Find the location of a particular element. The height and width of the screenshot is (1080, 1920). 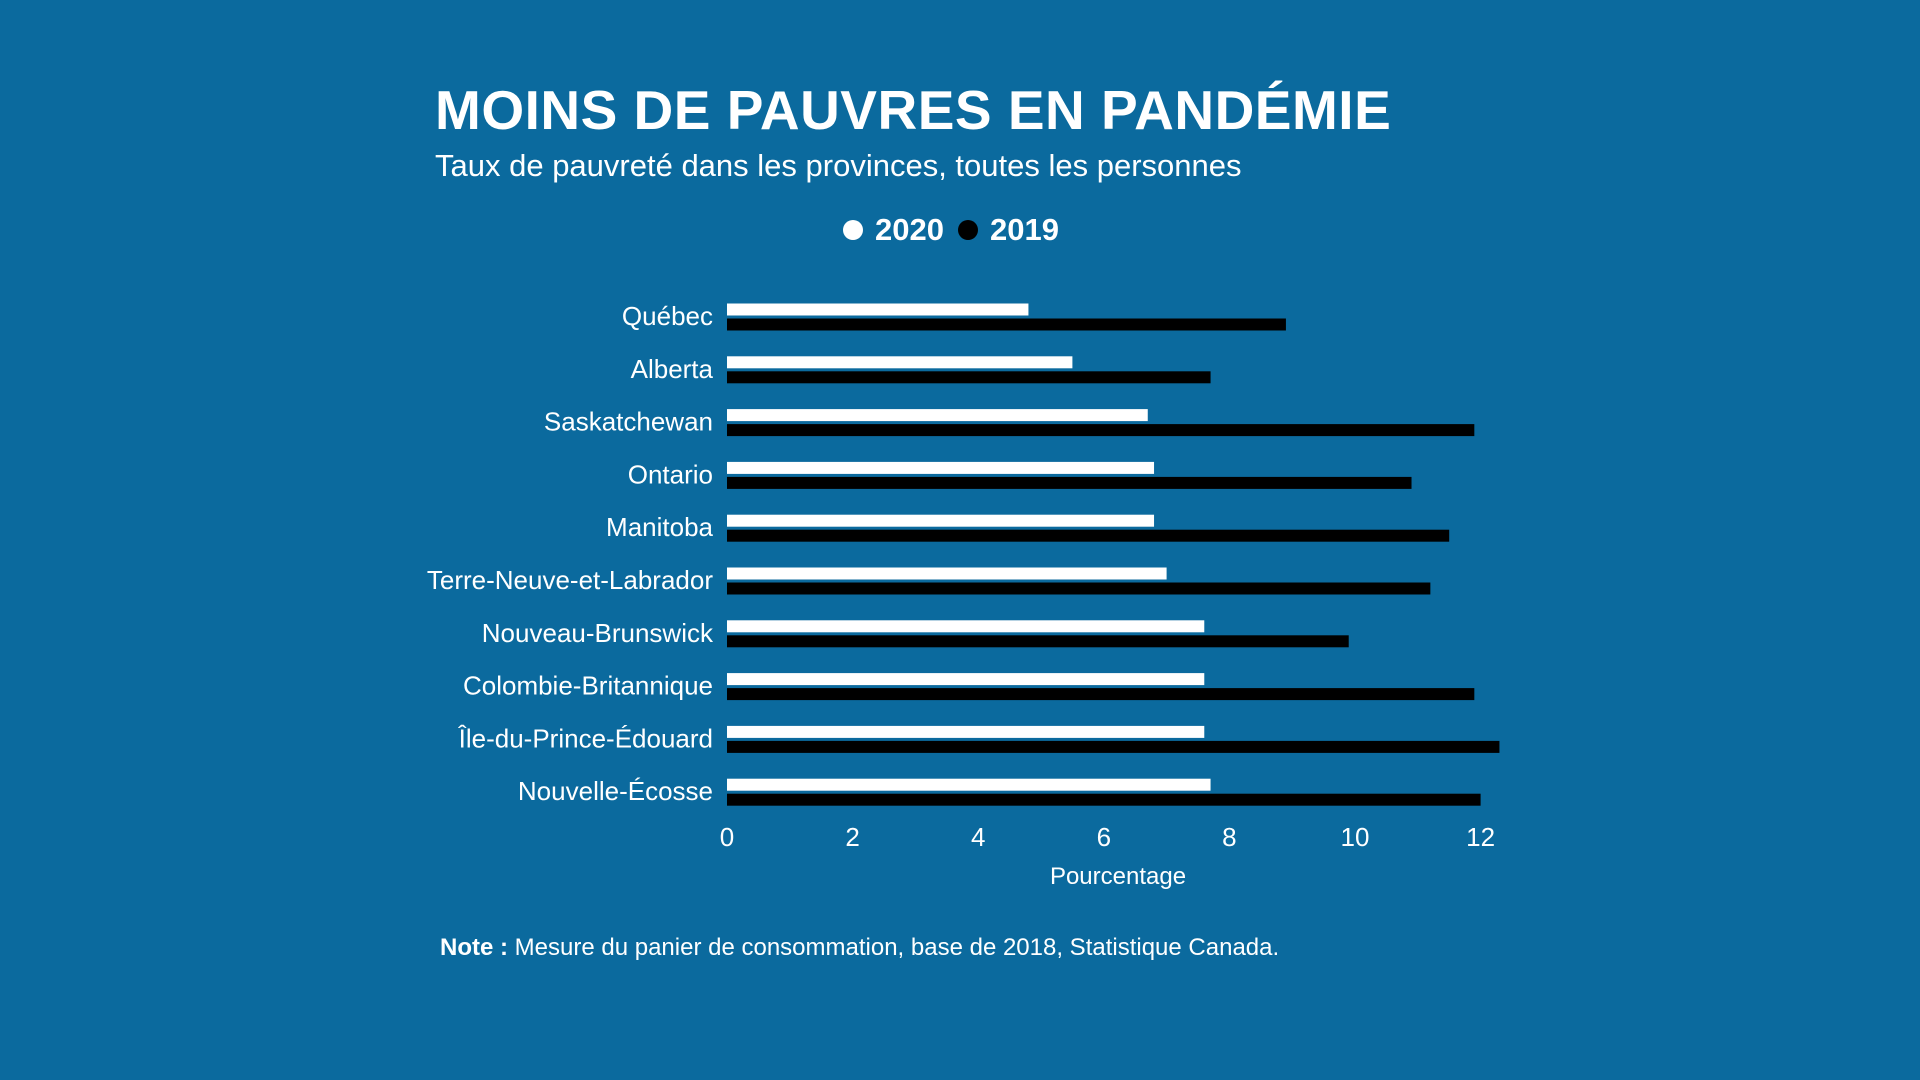

legend-label-2019: 2019 is located at coordinates (1024, 229).